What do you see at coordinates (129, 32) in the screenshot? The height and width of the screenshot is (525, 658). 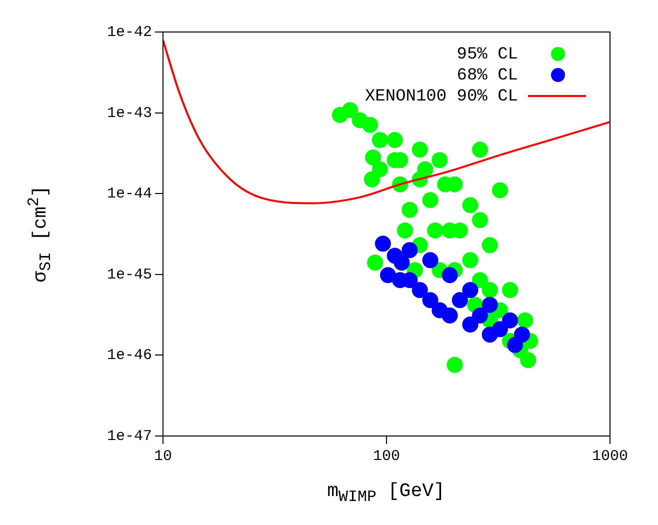 I see `y-tick-label: 1e-42` at bounding box center [129, 32].